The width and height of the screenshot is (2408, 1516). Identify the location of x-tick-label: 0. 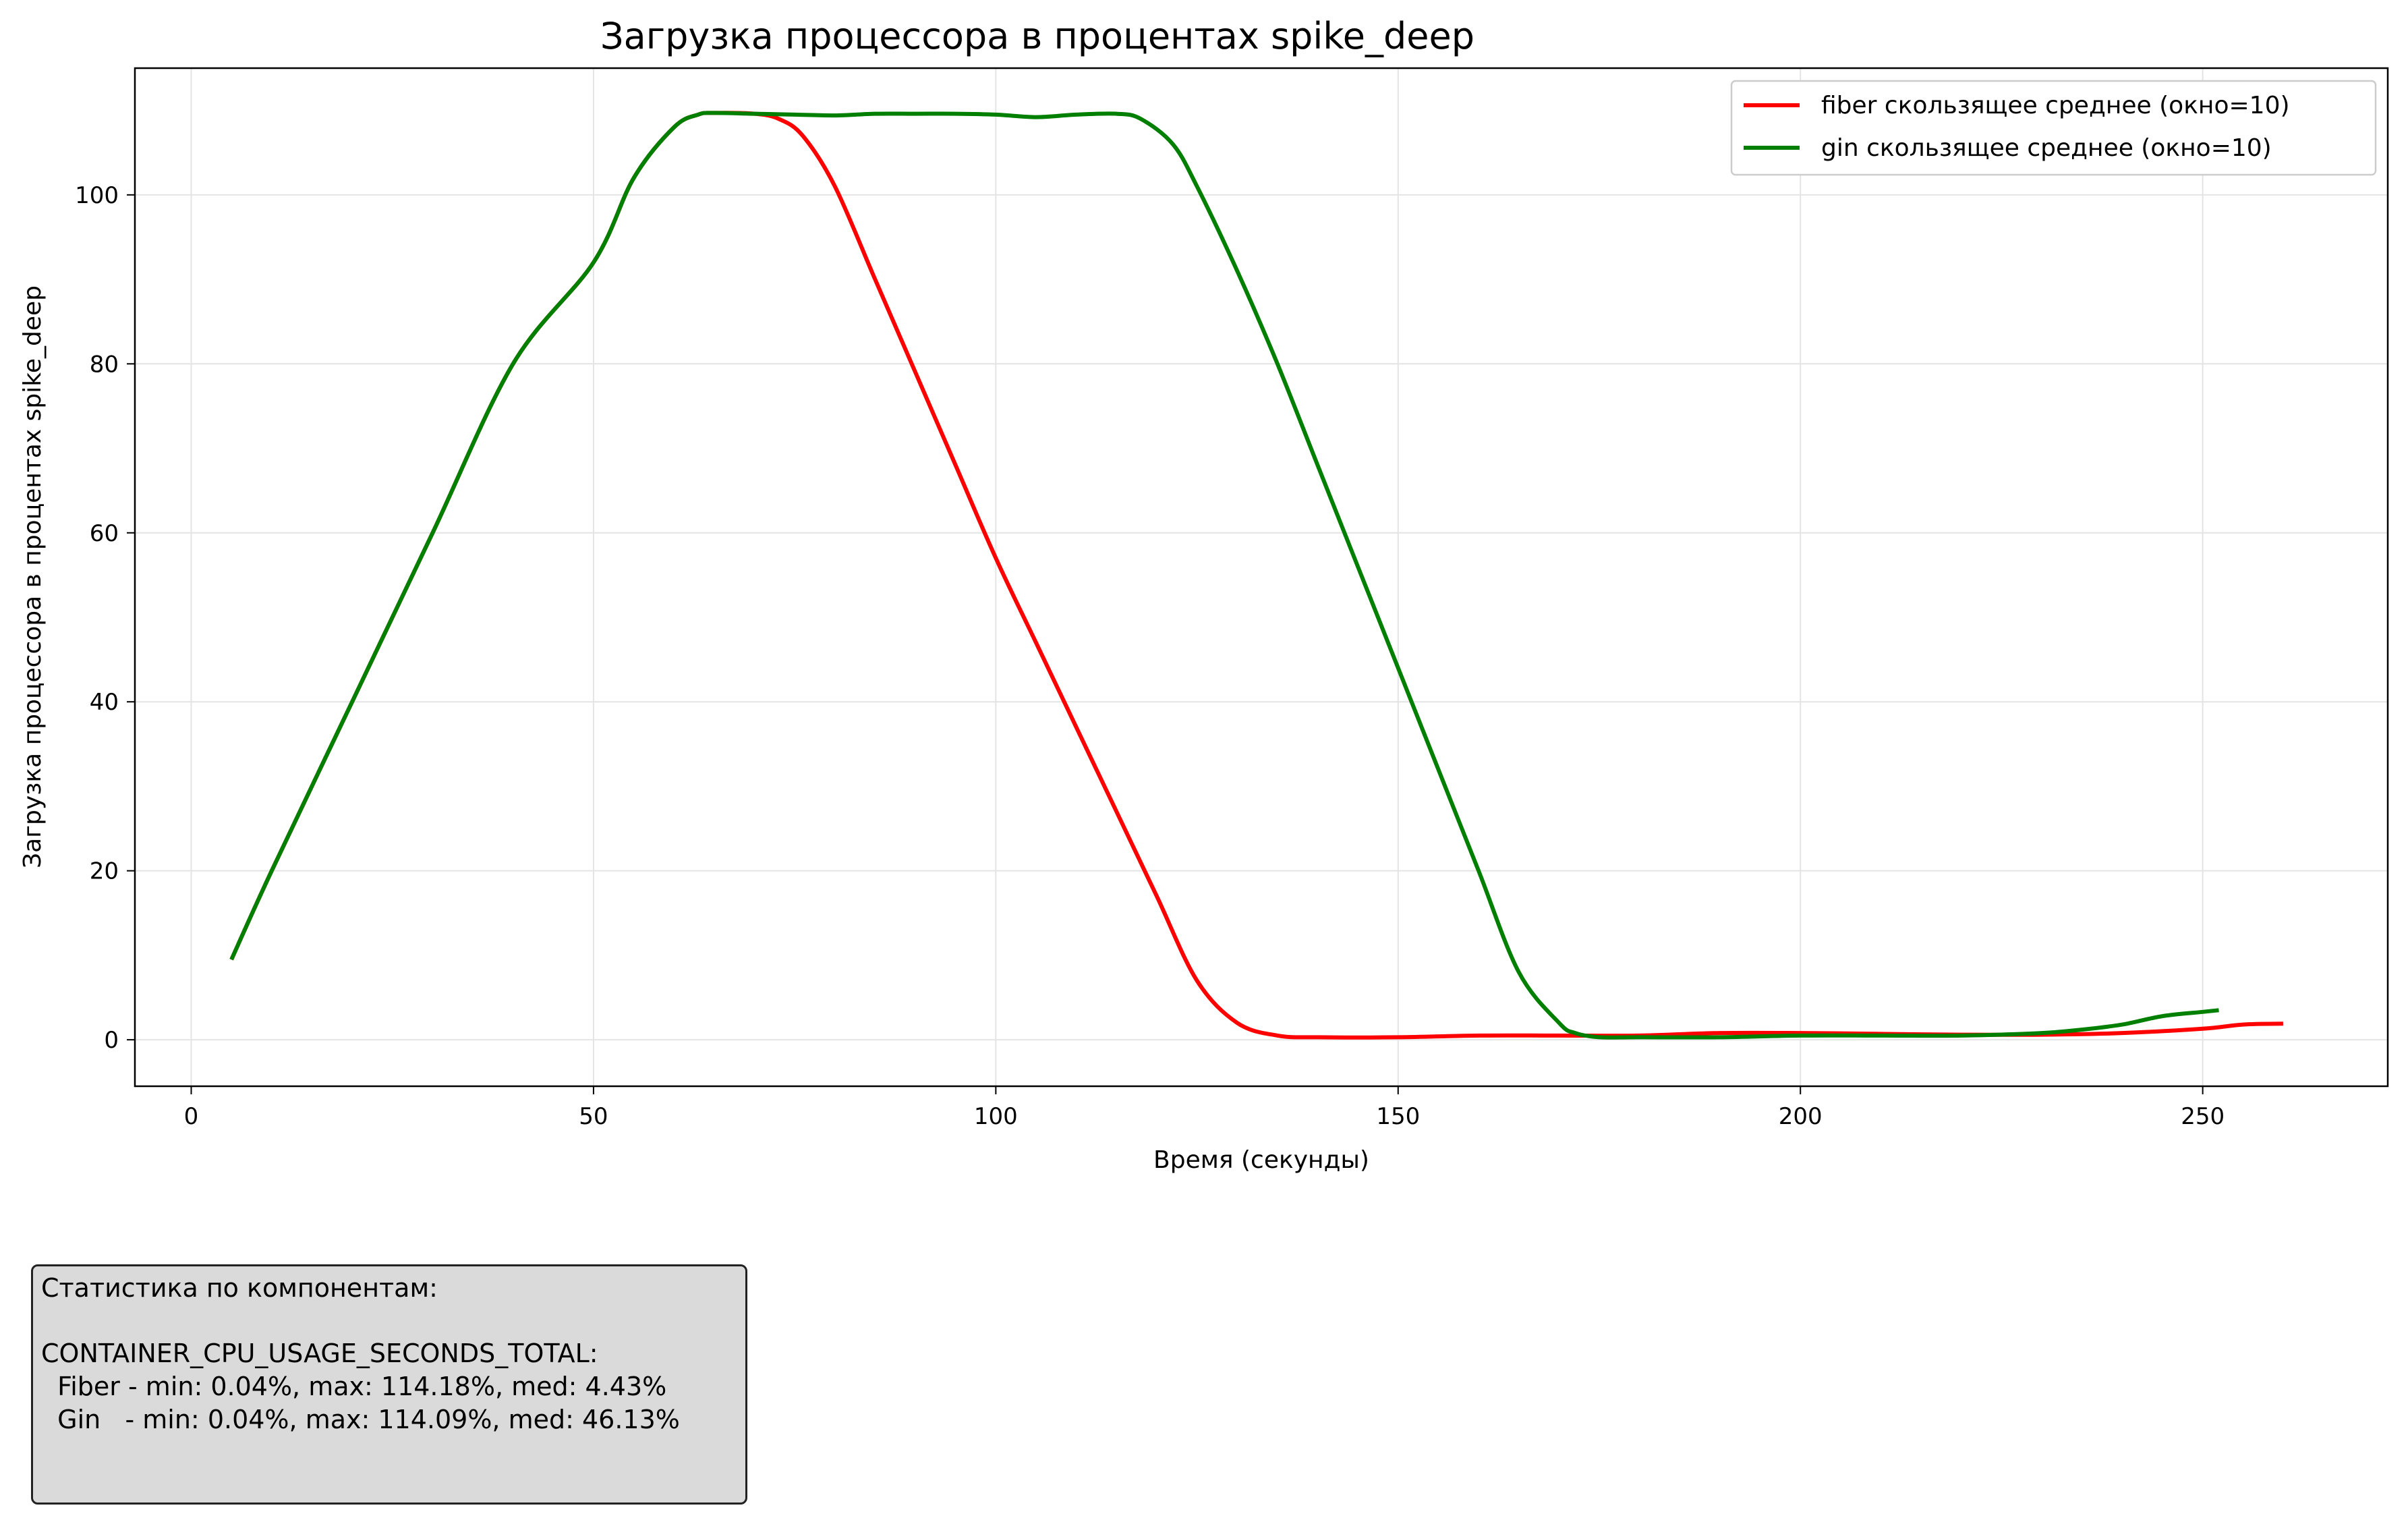
(191, 1116).